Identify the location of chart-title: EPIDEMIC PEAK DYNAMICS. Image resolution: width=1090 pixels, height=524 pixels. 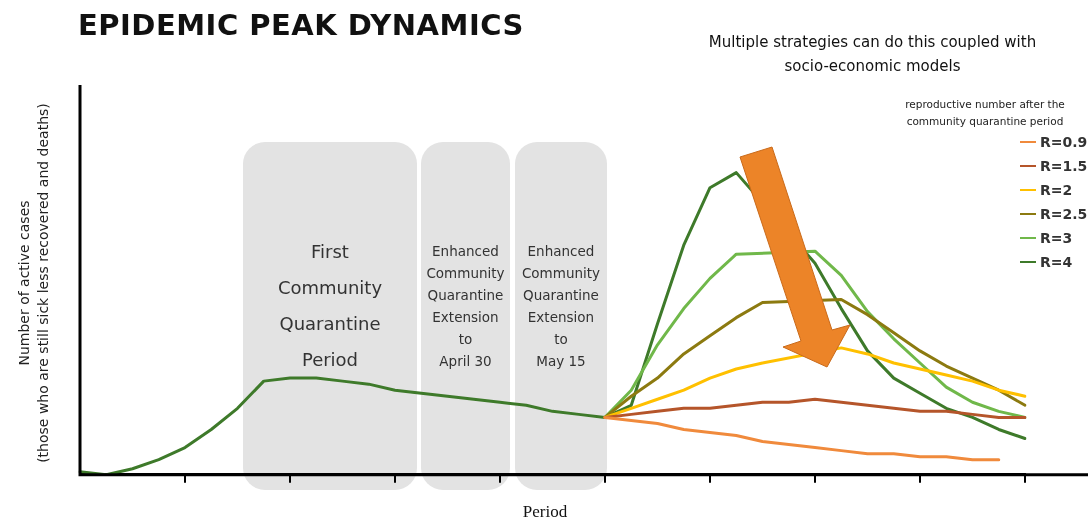
(301, 25).